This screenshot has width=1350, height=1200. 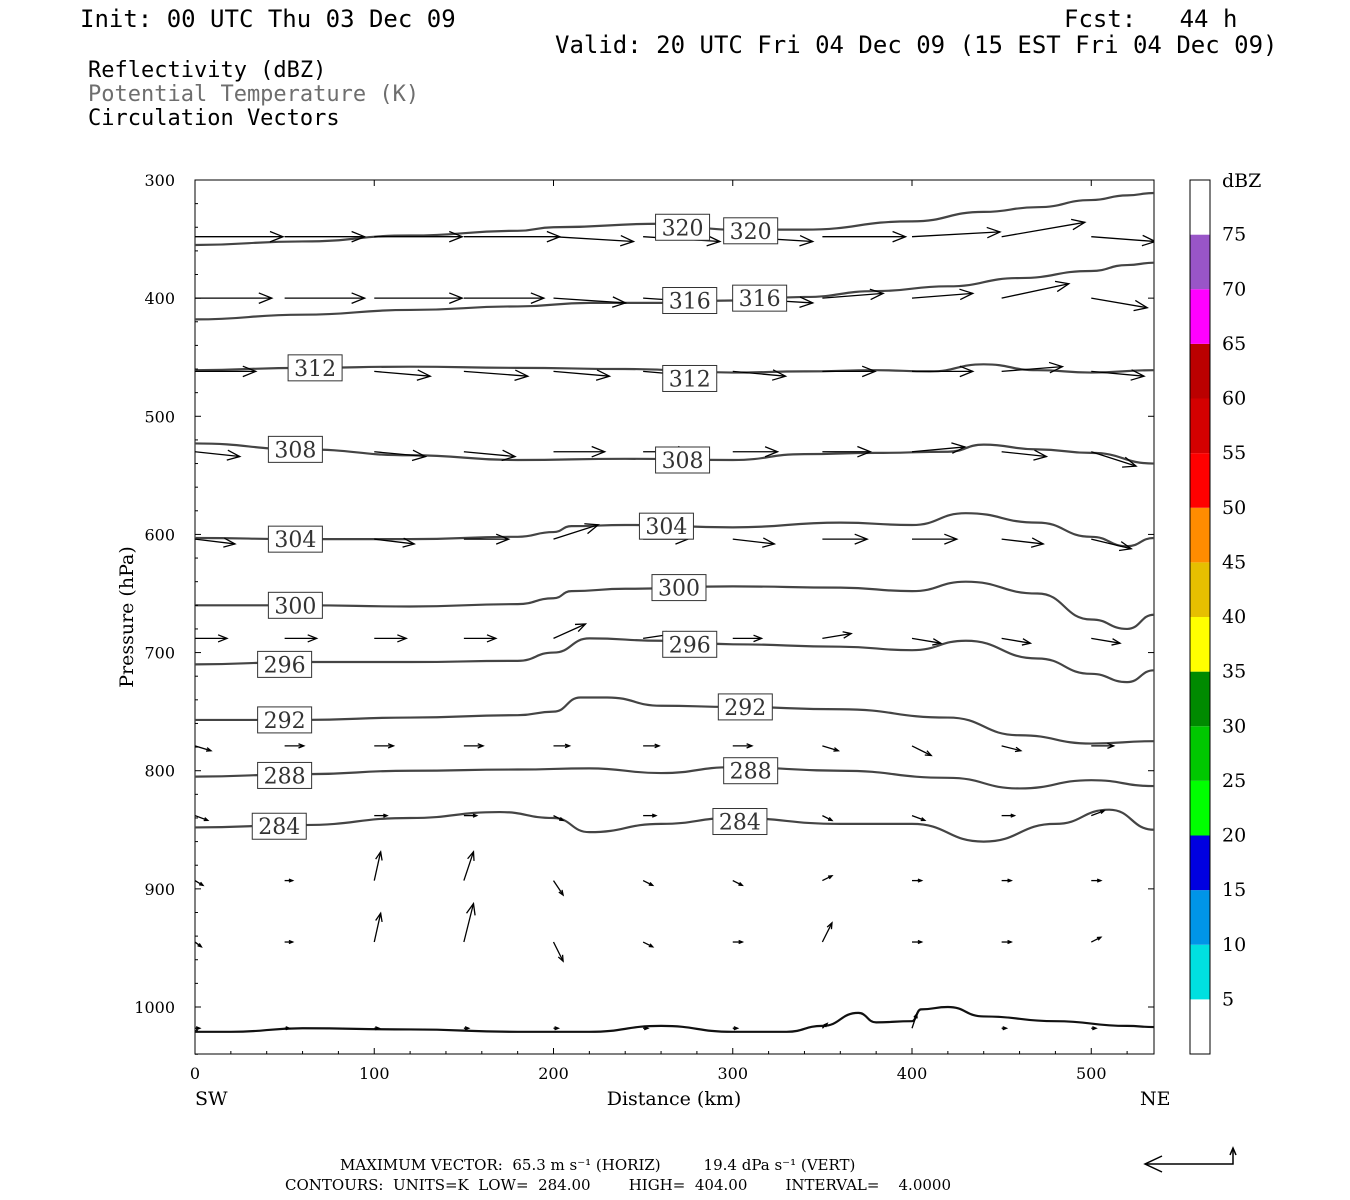 I want to click on isentrope-label-text: 320, so click(x=751, y=232).